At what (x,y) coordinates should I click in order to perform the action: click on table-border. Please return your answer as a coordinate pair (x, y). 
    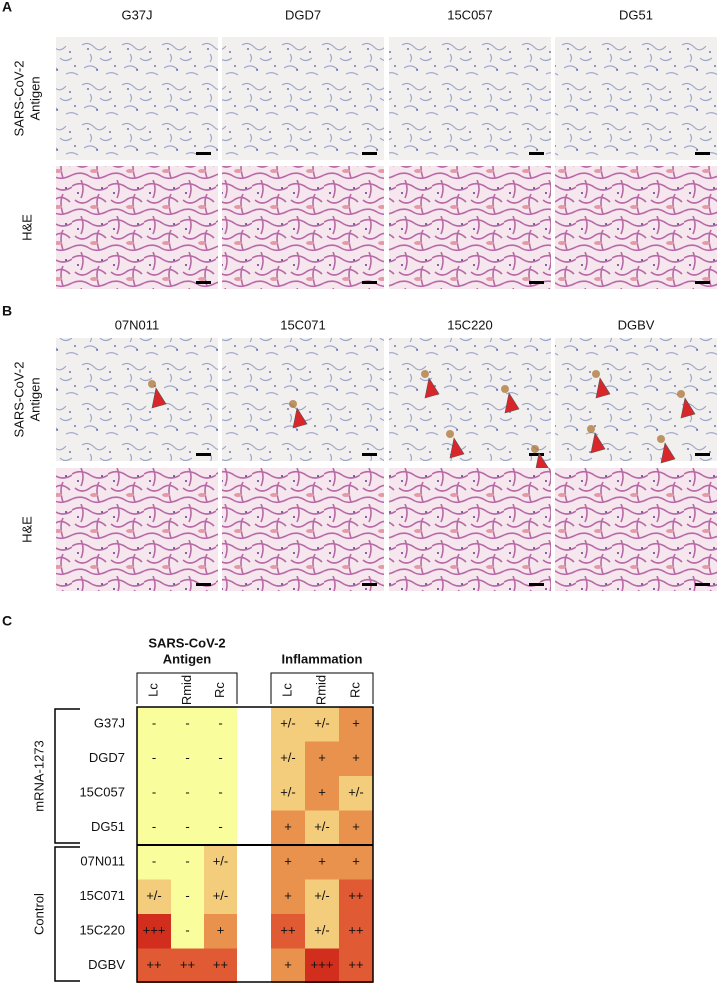
    Looking at the image, I should click on (255, 844).